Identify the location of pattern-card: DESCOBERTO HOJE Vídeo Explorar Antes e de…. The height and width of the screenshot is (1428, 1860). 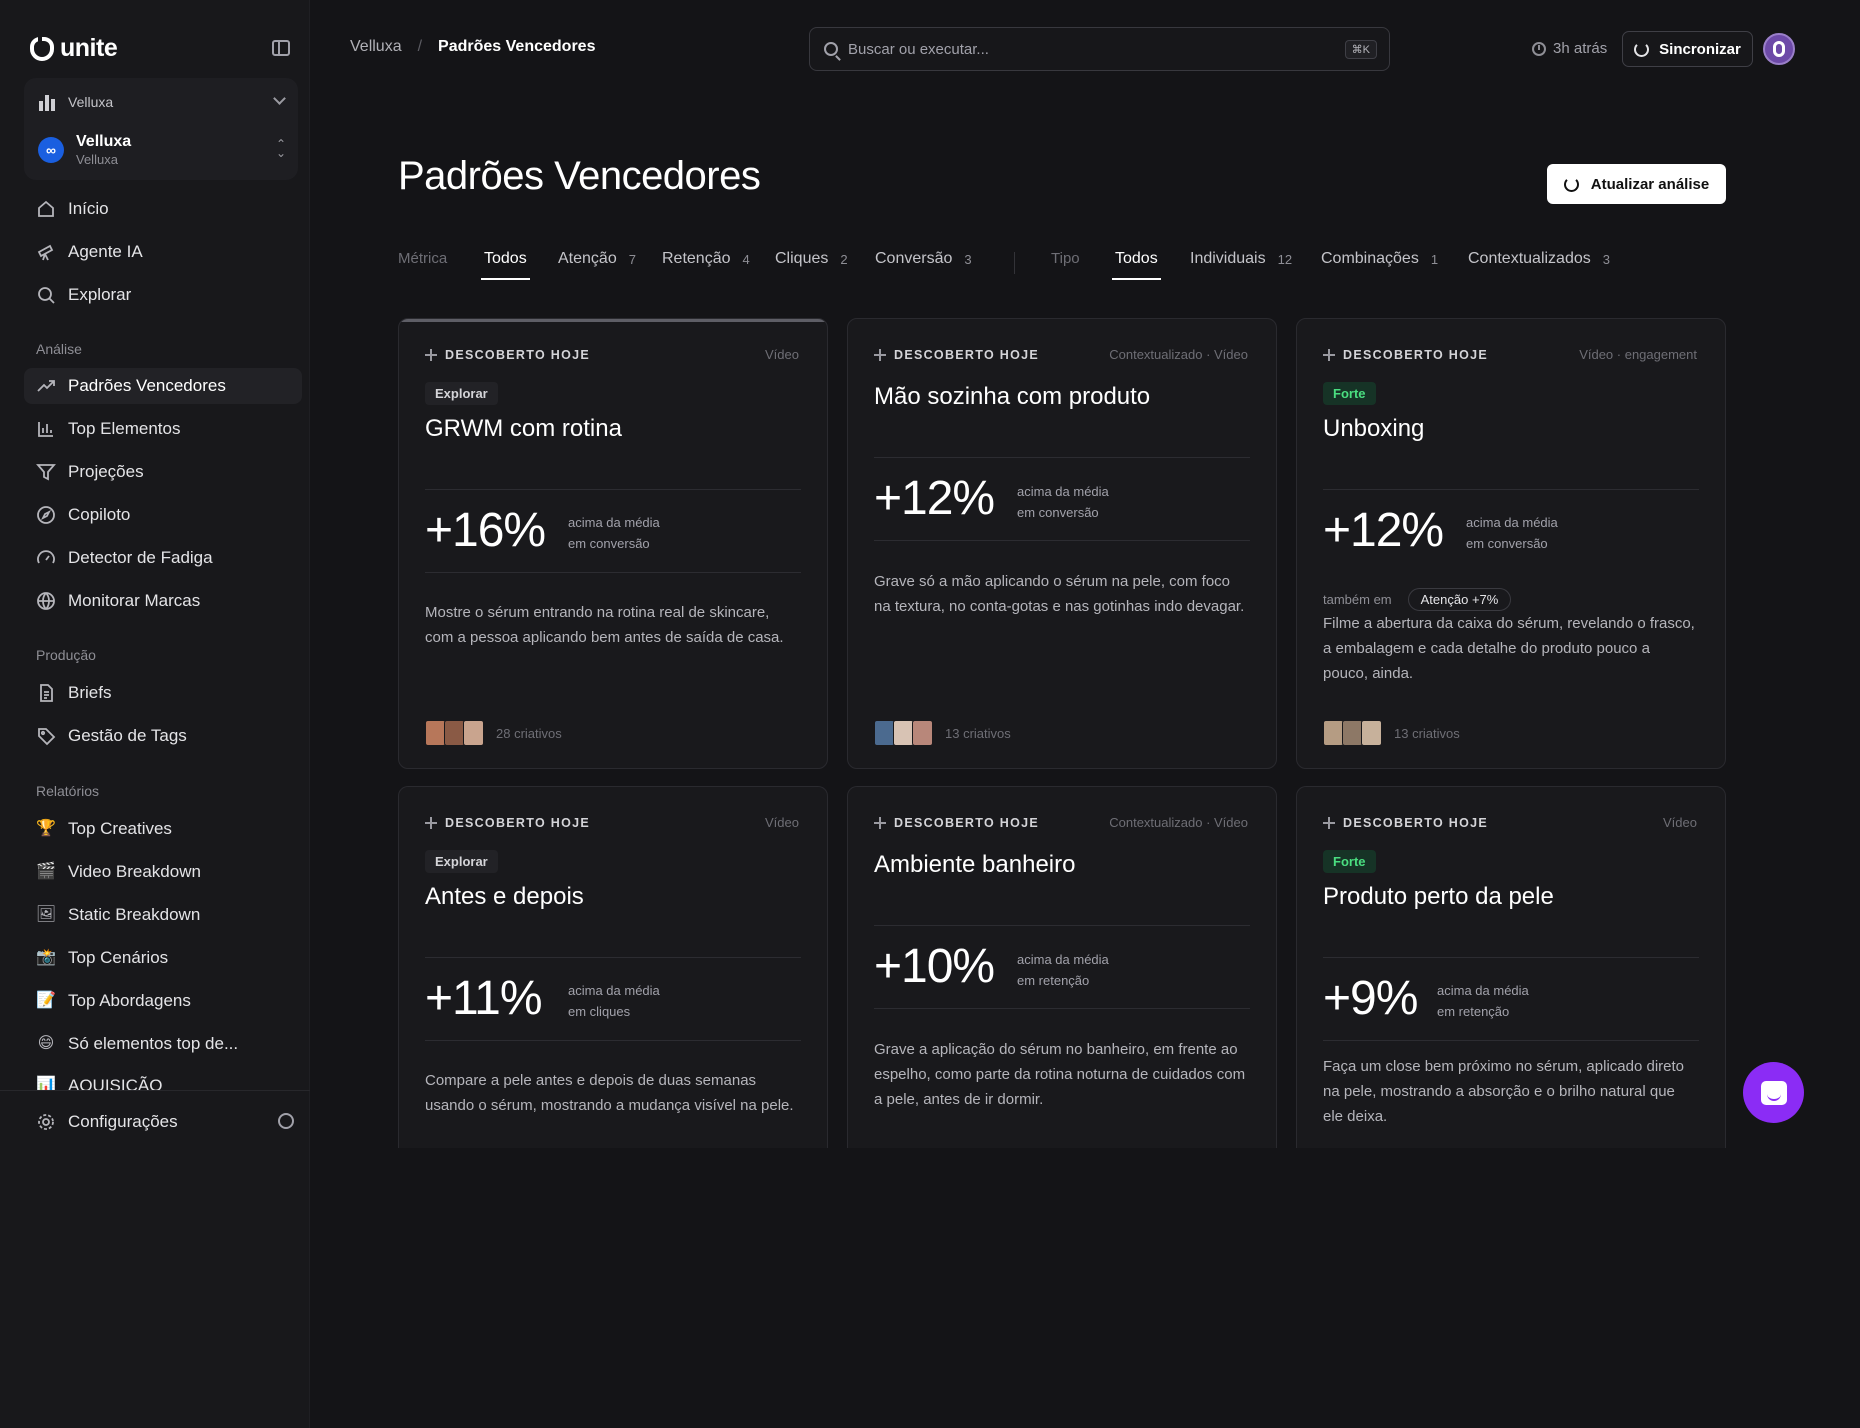
(613, 967).